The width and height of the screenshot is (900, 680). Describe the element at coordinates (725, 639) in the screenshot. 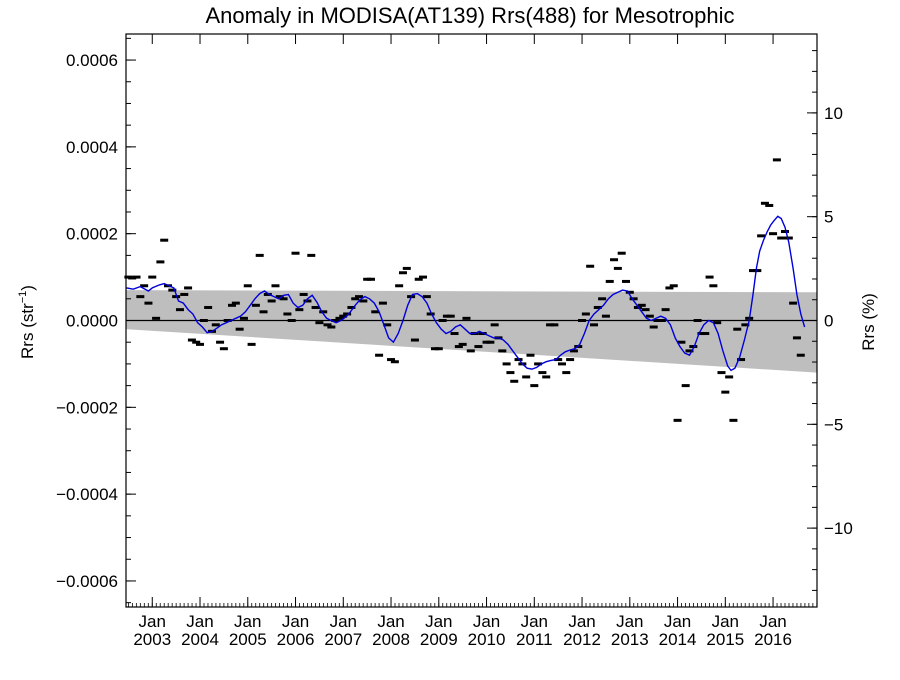

I see `x-tick-label-year: 2015` at that location.